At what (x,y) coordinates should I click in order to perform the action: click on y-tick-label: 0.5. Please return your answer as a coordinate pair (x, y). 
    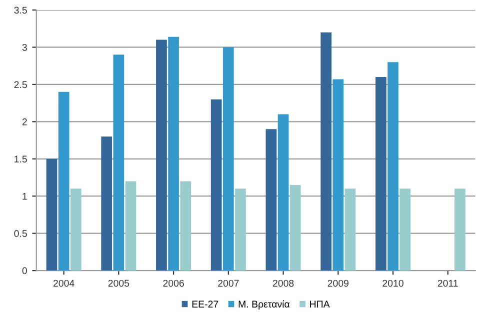
    Looking at the image, I should click on (20, 233).